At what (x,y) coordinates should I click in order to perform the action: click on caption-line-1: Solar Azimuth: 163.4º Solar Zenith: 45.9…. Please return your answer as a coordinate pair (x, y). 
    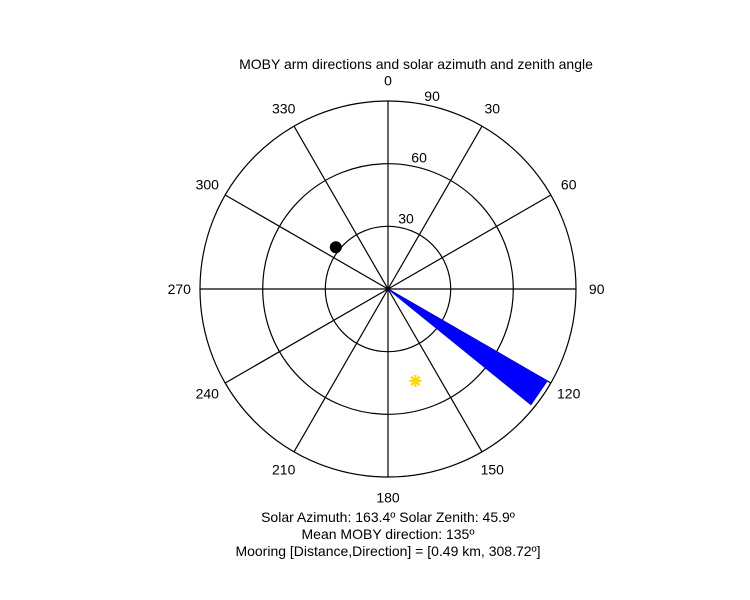
    Looking at the image, I should click on (388, 517).